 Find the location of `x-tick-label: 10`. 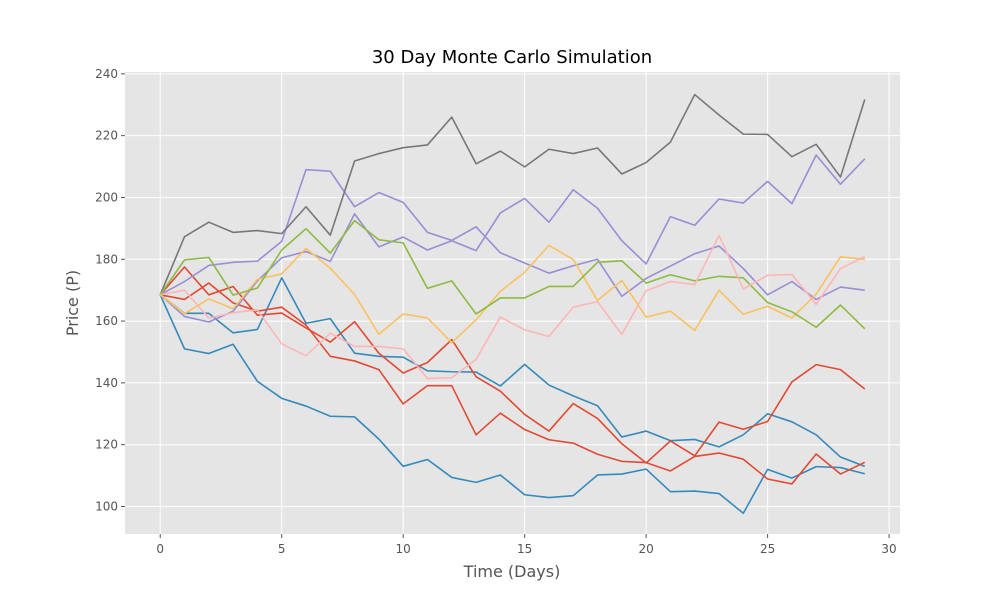

x-tick-label: 10 is located at coordinates (403, 549).